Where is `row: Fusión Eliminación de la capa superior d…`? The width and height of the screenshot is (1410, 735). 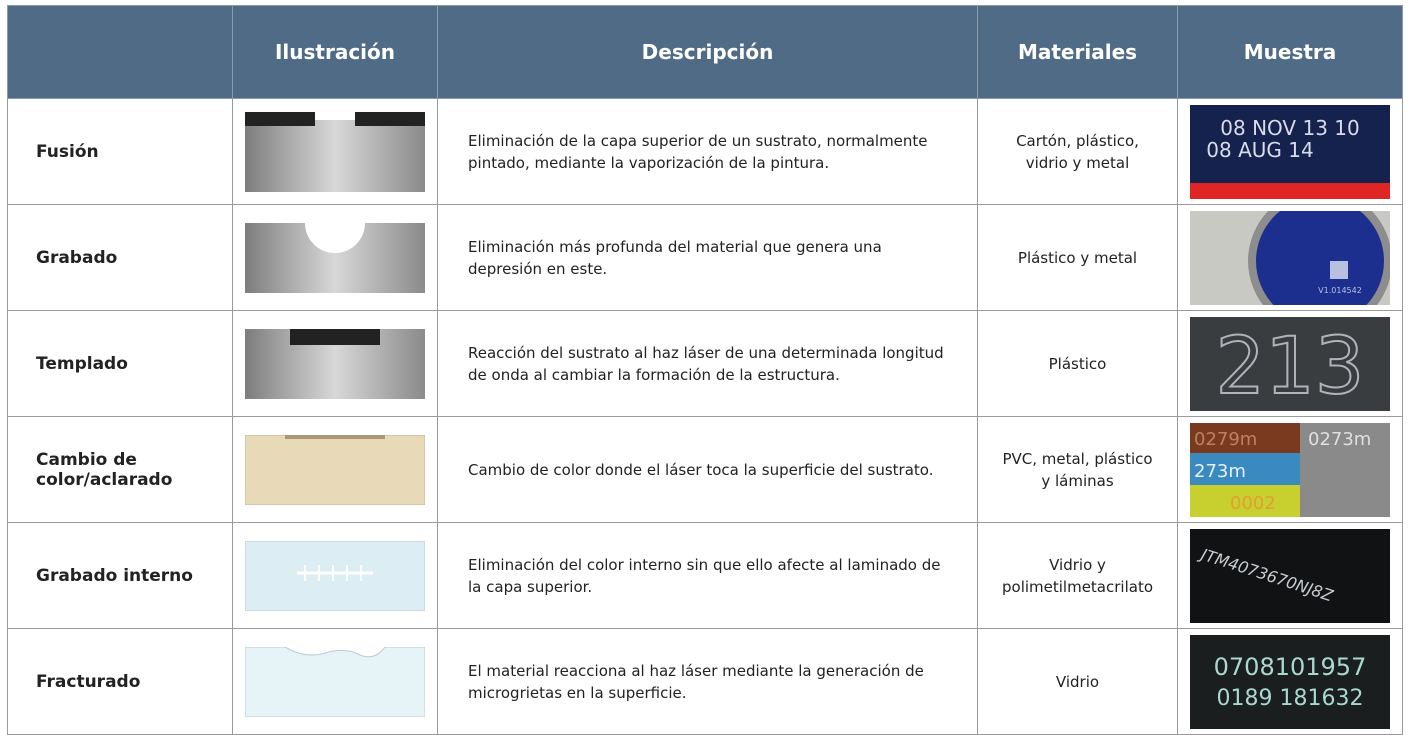
row: Fusión Eliminación de la capa superior d… is located at coordinates (705, 151).